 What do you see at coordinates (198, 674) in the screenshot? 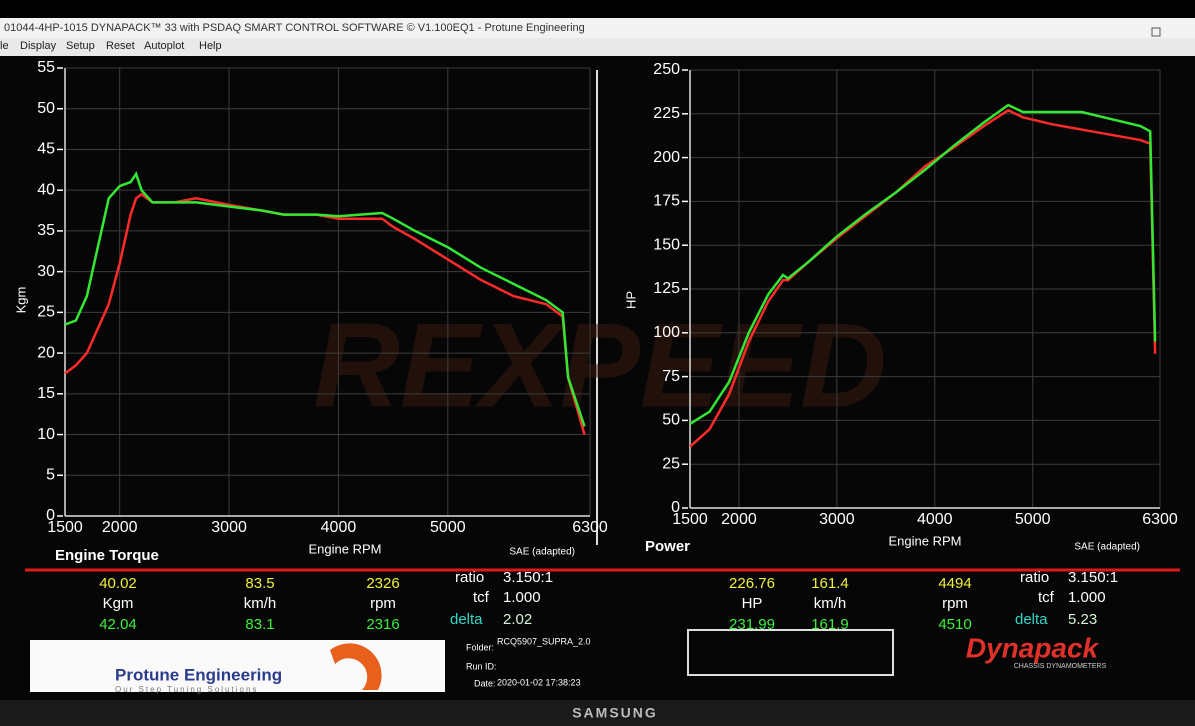
I see `protune-logo: Protune Engineering` at bounding box center [198, 674].